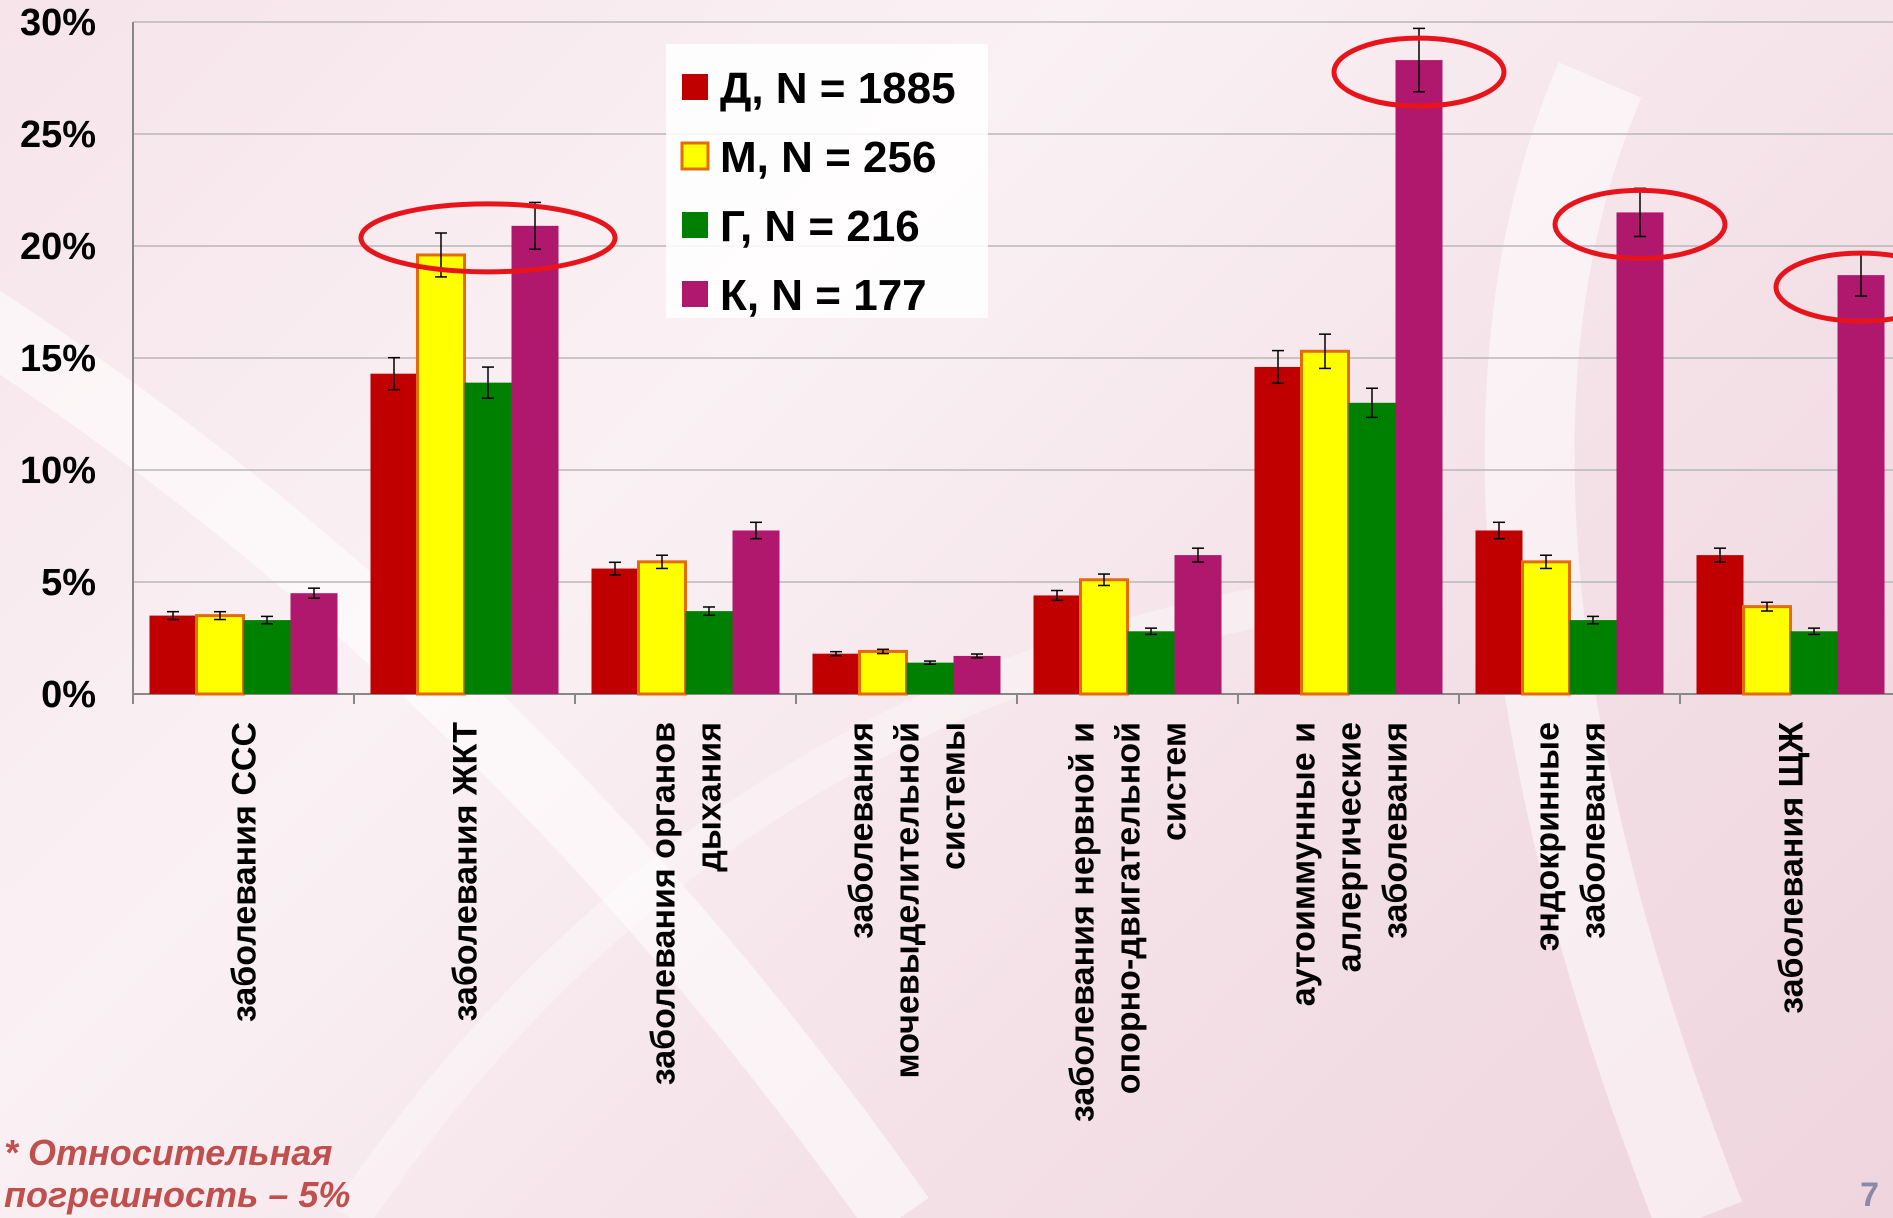 Image resolution: width=1893 pixels, height=1218 pixels. I want to click on category-label-line: мочевыделительной, so click(908, 900).